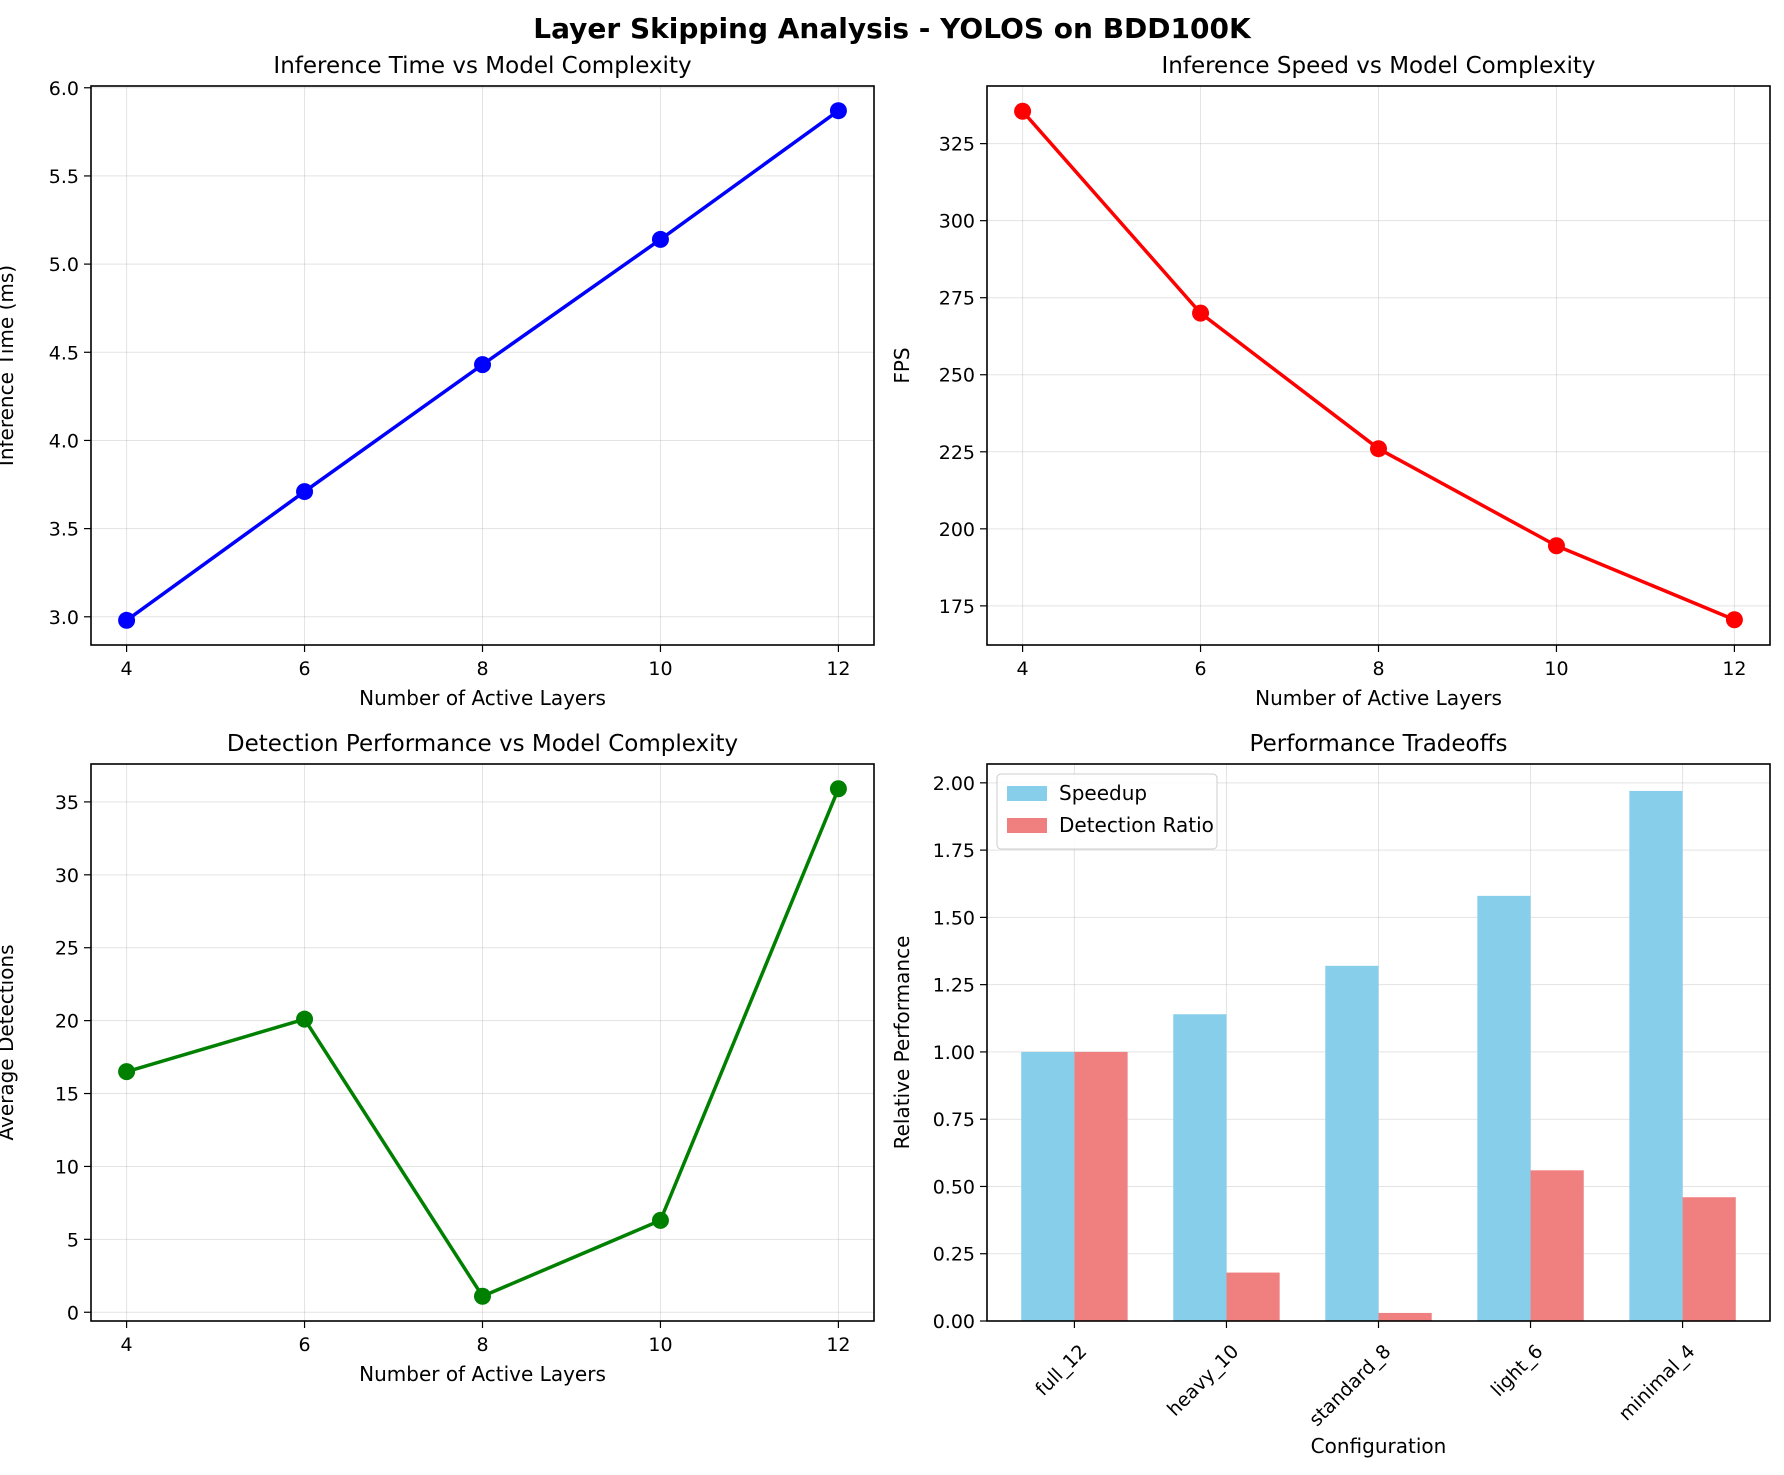 The width and height of the screenshot is (1784, 1475). What do you see at coordinates (67, 1095) in the screenshot?
I see `detection-performance-y-tick-label: 15` at bounding box center [67, 1095].